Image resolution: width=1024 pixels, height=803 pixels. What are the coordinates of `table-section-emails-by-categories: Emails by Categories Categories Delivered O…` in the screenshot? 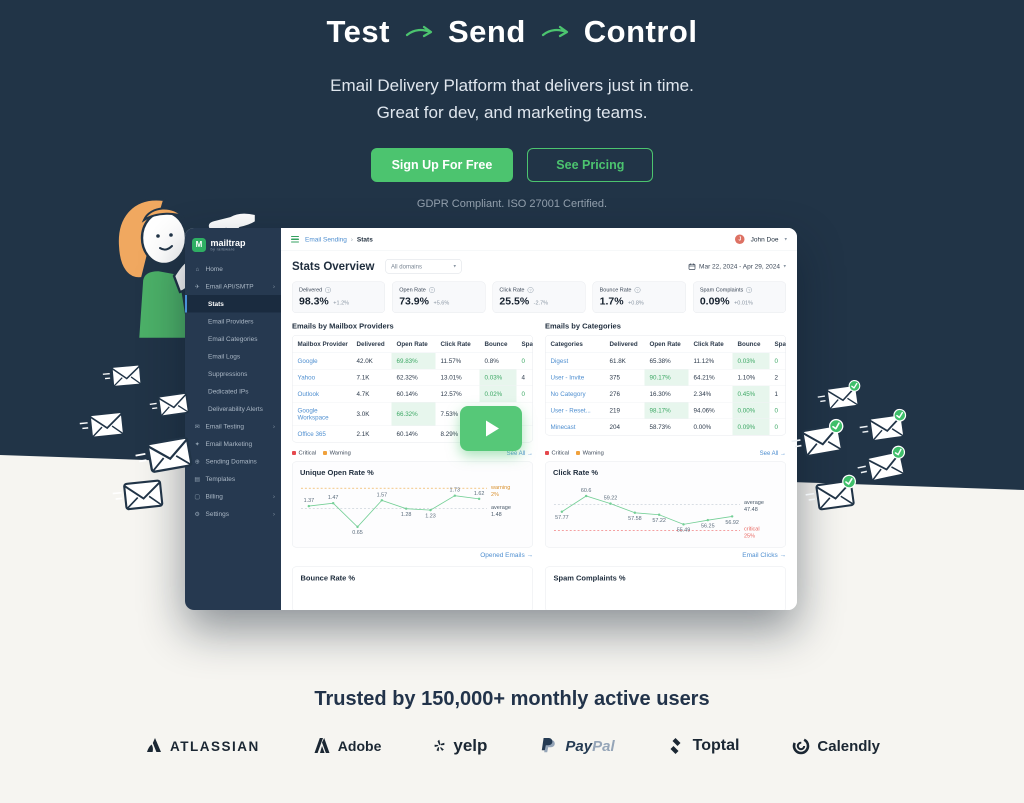 It's located at (665, 382).